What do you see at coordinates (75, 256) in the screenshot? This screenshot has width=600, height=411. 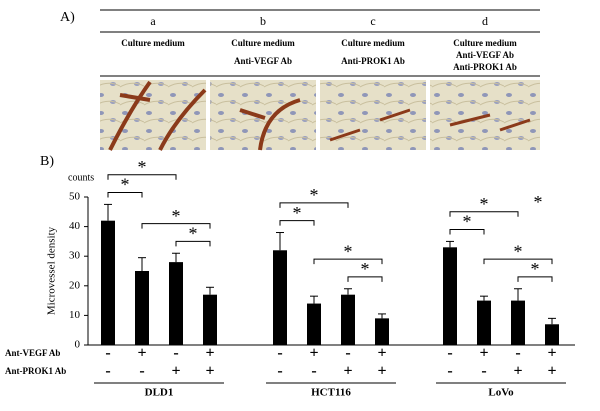 I see `y-tick-label: 30` at bounding box center [75, 256].